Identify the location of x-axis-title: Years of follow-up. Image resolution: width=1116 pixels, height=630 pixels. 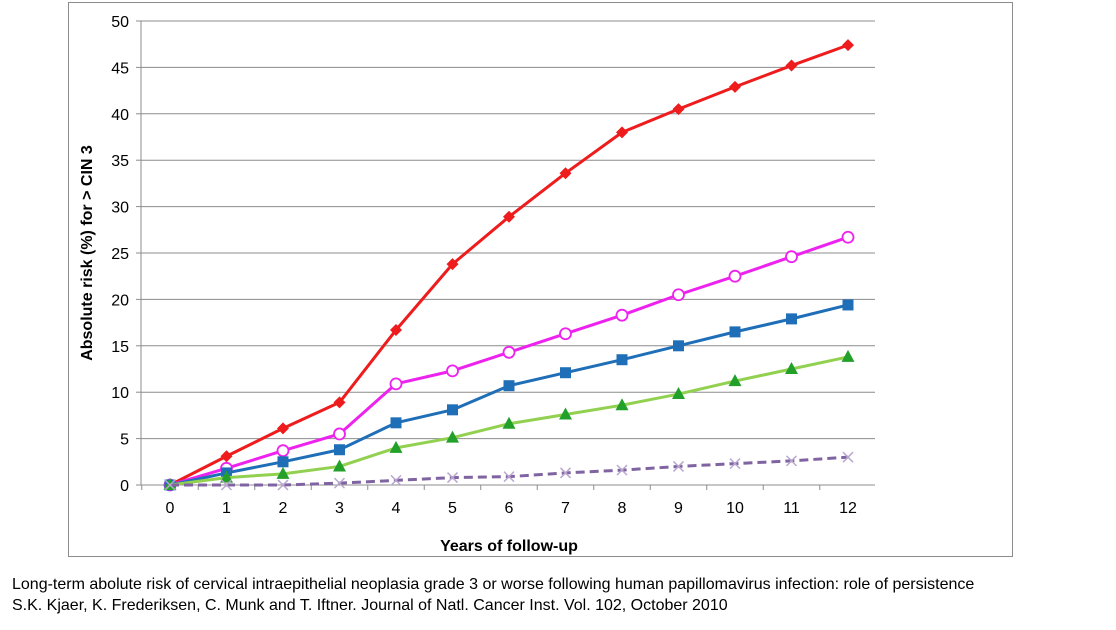
(509, 546).